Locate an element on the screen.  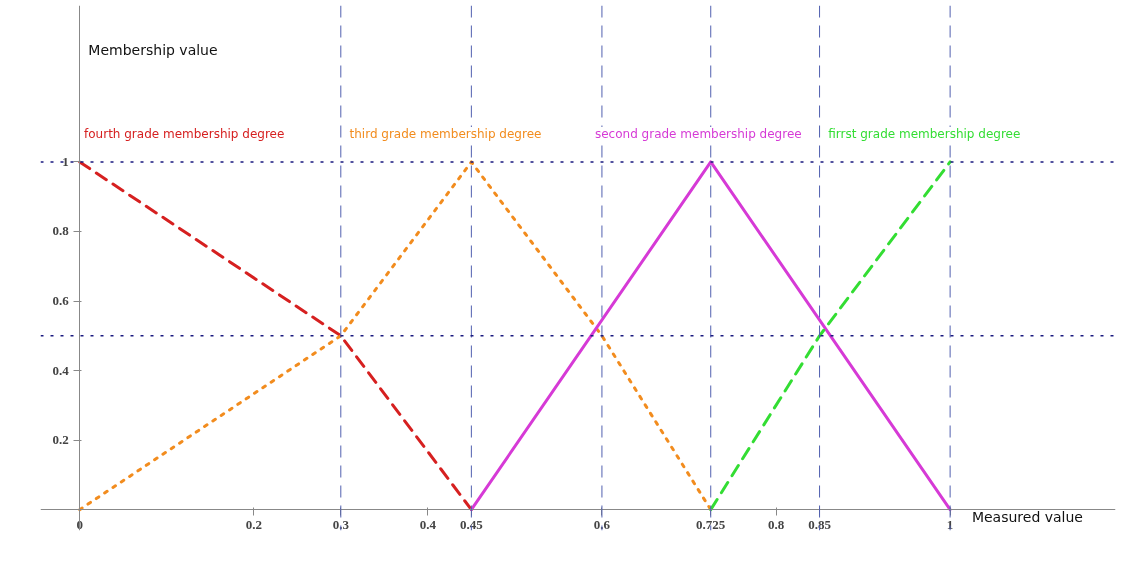
y-tick-label: 0.2 is located at coordinates (60, 440).